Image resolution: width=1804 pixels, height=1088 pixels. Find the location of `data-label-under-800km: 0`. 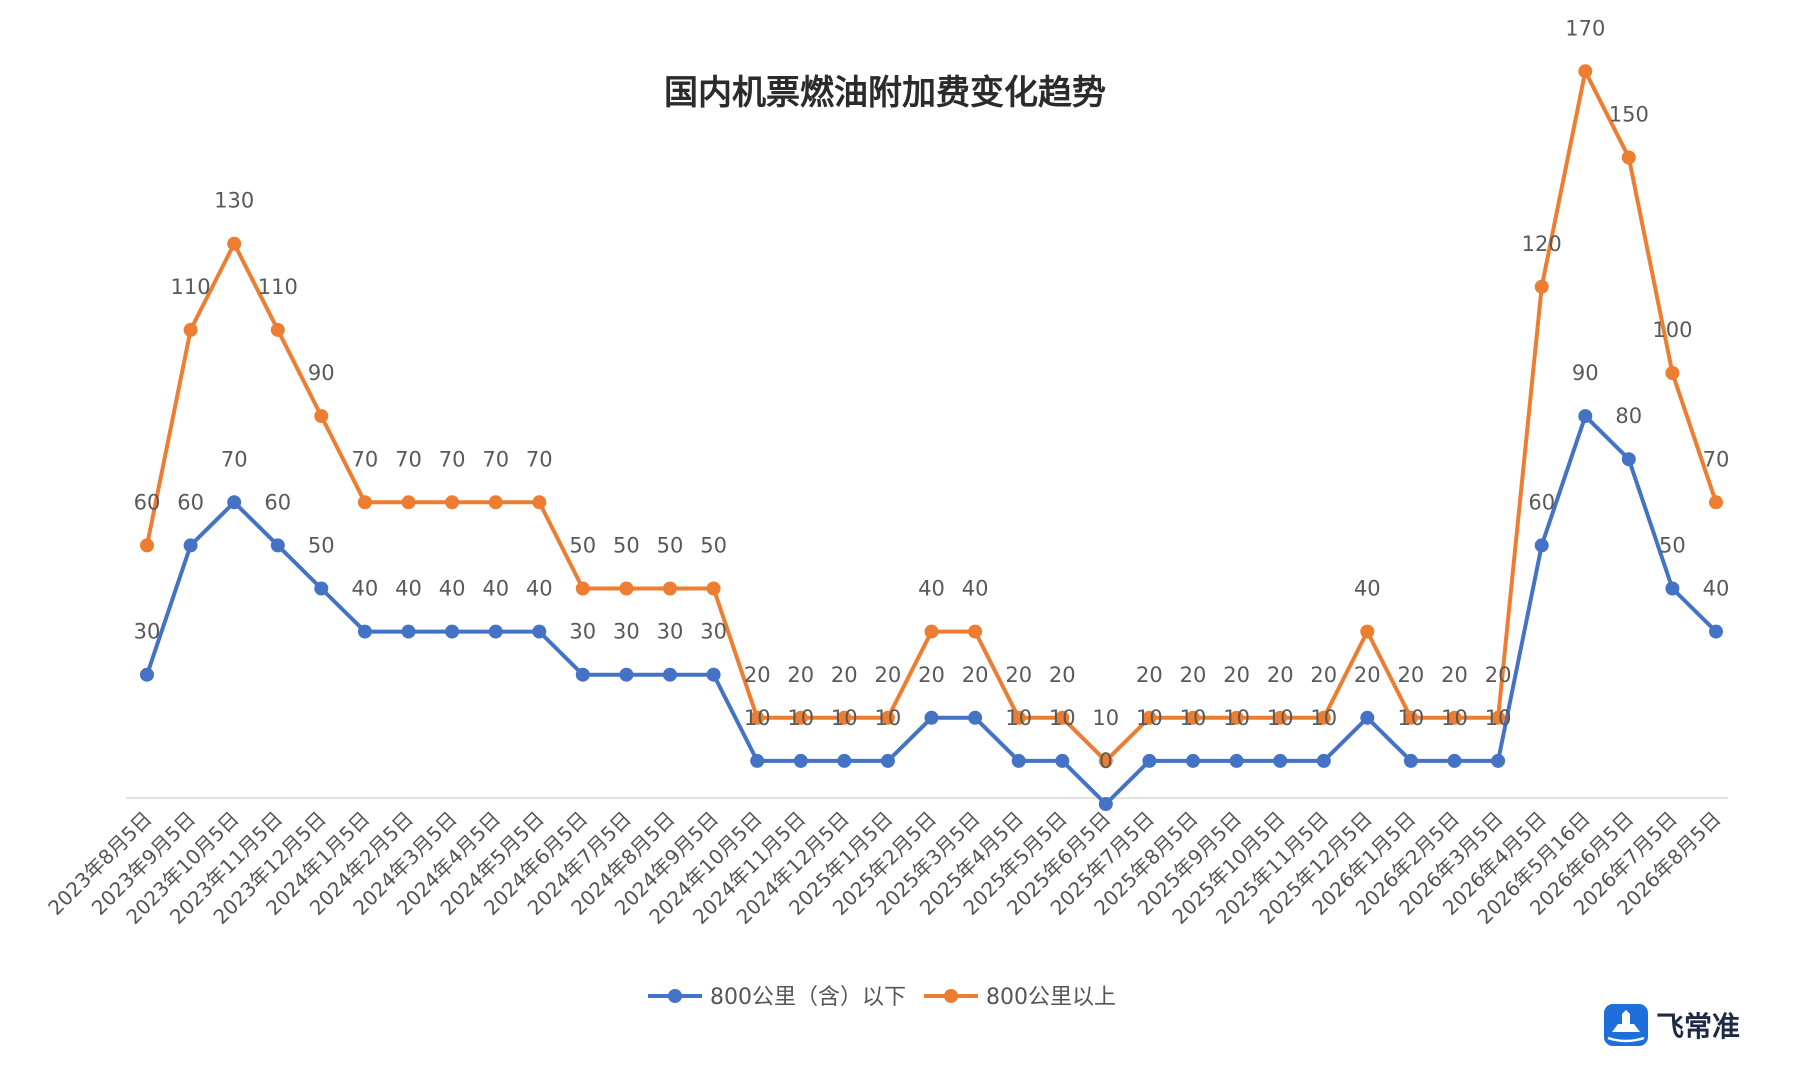

data-label-under-800km: 0 is located at coordinates (1105, 761).